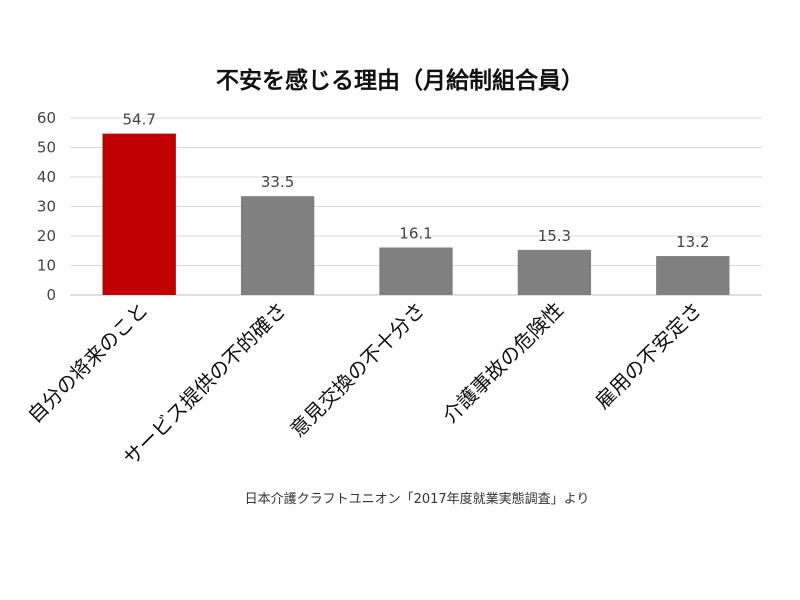  Describe the element at coordinates (46, 266) in the screenshot. I see `y-tick-label: 10` at that location.